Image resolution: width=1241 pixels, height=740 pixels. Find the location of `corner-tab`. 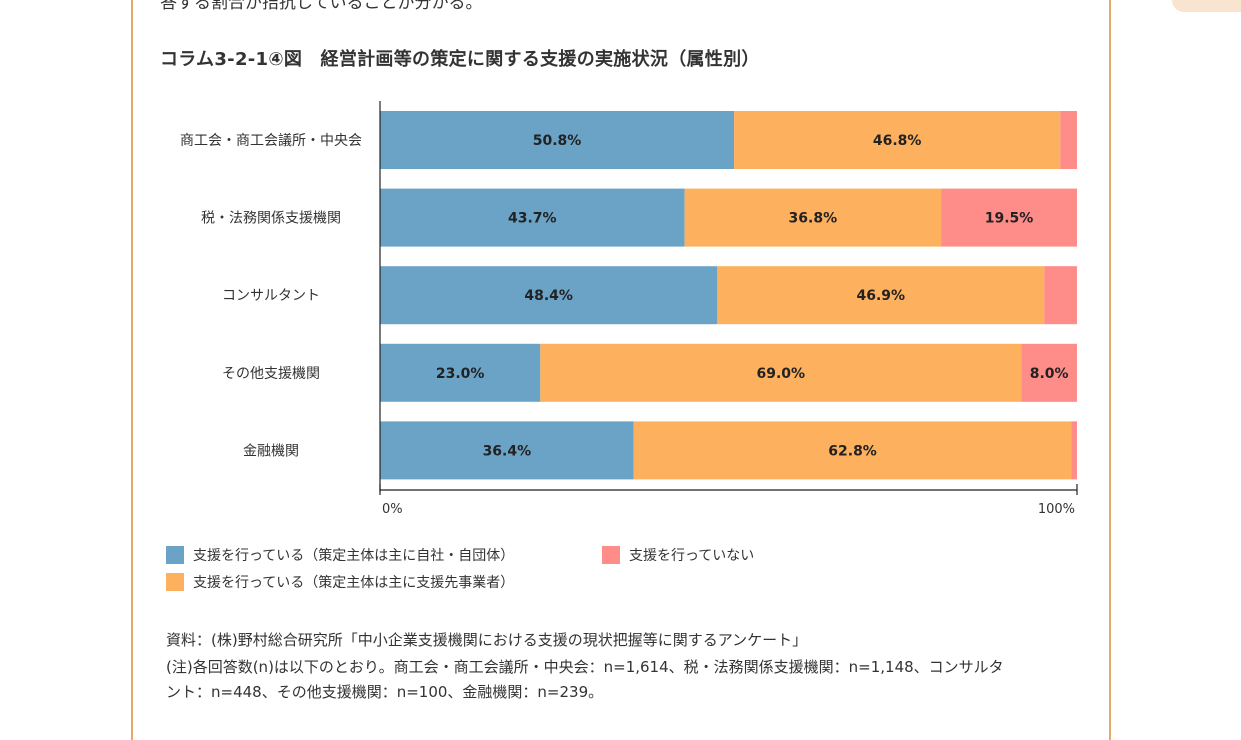

corner-tab is located at coordinates (1206, 6).